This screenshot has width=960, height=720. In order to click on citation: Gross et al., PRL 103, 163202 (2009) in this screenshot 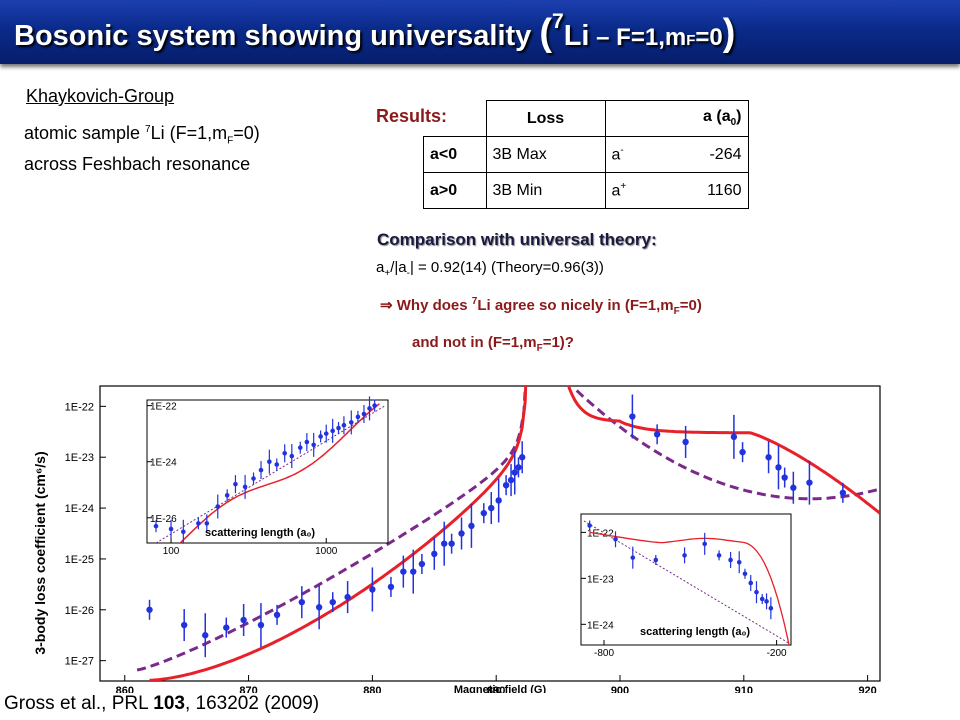, I will do `click(164, 704)`.